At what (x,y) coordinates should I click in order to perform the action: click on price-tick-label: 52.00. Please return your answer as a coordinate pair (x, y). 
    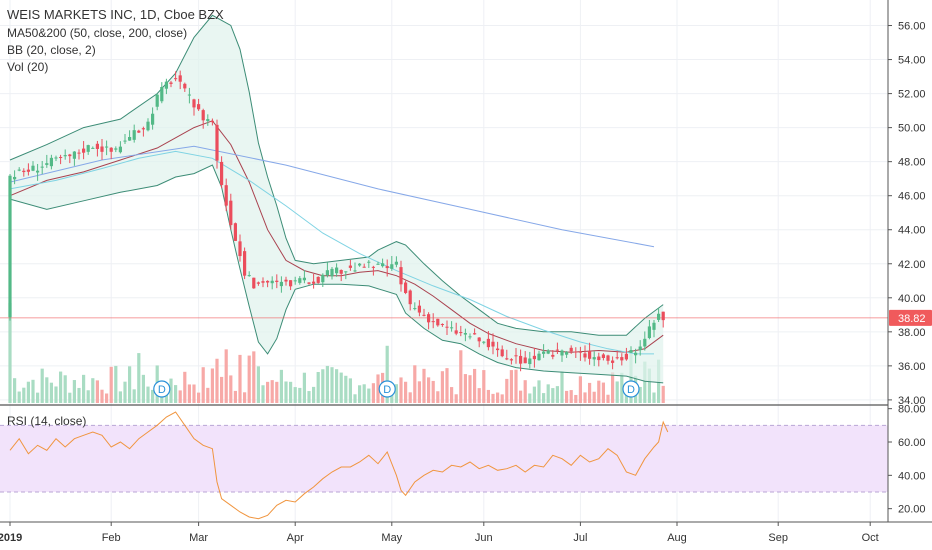
    Looking at the image, I should click on (912, 95).